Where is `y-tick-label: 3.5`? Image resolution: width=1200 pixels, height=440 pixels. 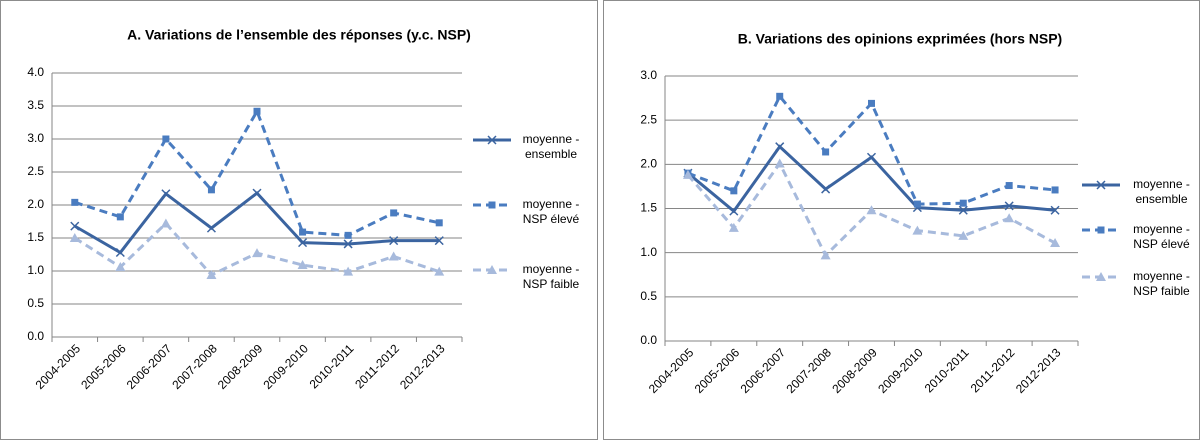 y-tick-label: 3.5 is located at coordinates (35, 105).